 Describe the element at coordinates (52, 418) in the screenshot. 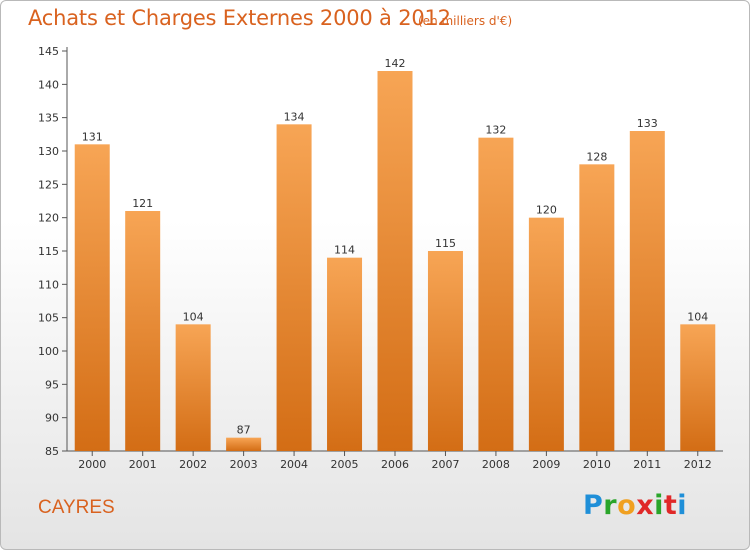

I see `y-tick-label: 90` at that location.